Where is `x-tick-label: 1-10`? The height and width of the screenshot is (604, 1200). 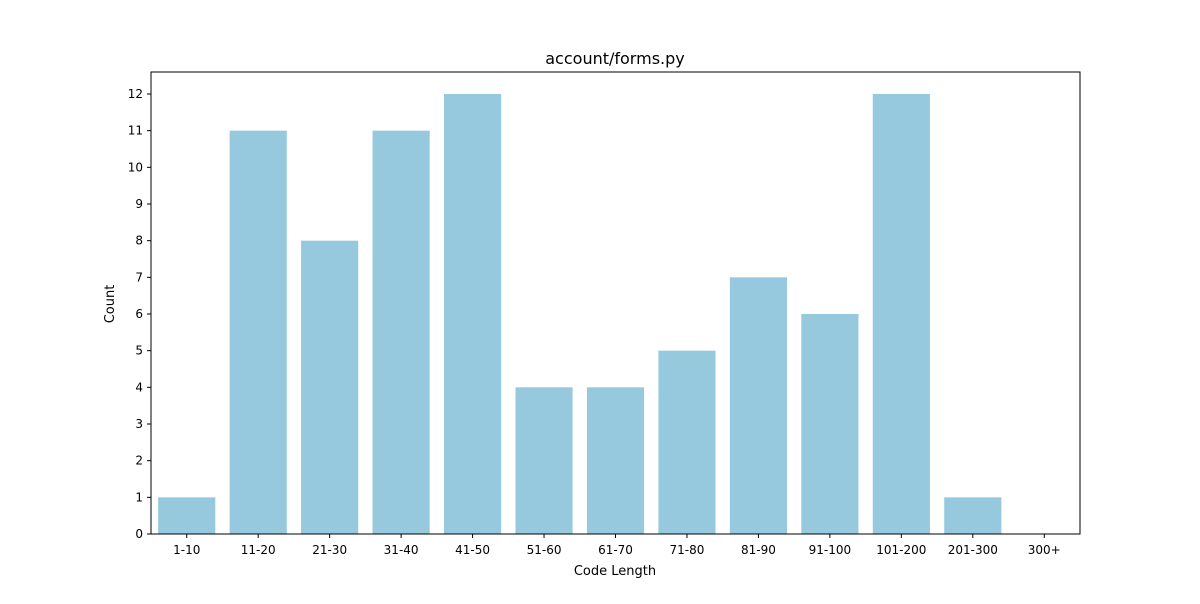 x-tick-label: 1-10 is located at coordinates (186, 550).